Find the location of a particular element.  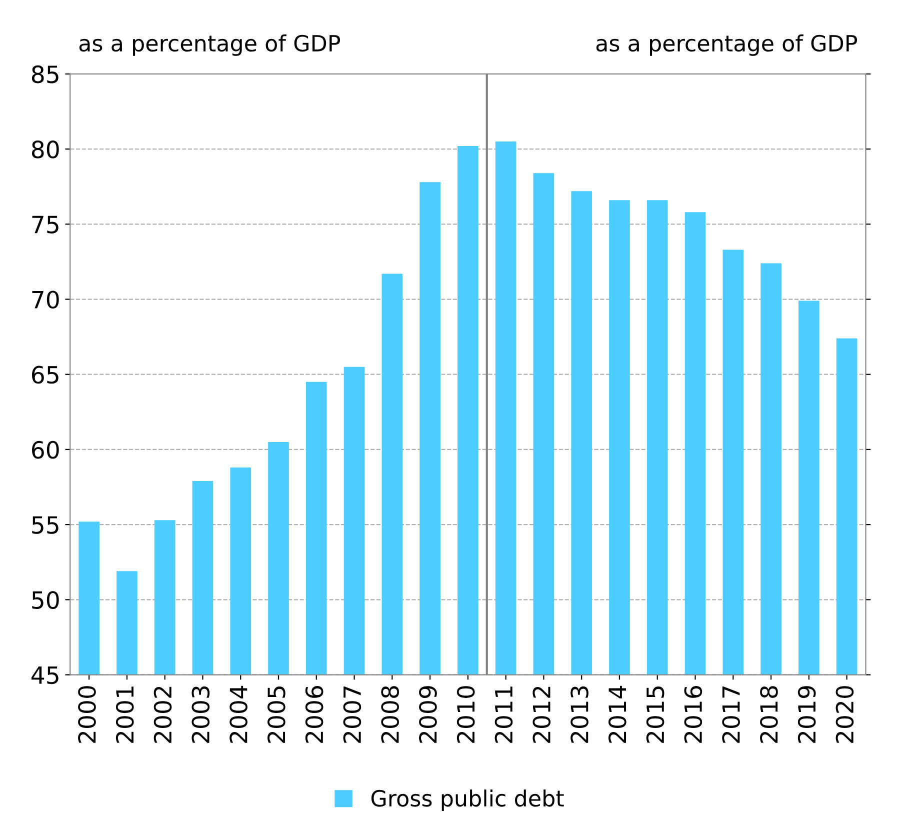

y-tick-label: 60 is located at coordinates (45, 449).